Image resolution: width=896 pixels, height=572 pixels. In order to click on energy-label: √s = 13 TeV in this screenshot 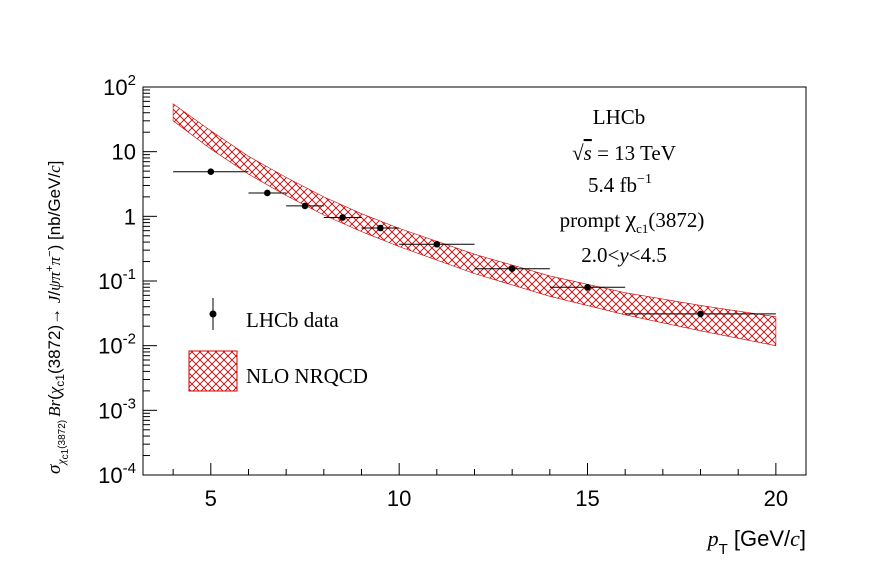, I will do `click(624, 153)`.